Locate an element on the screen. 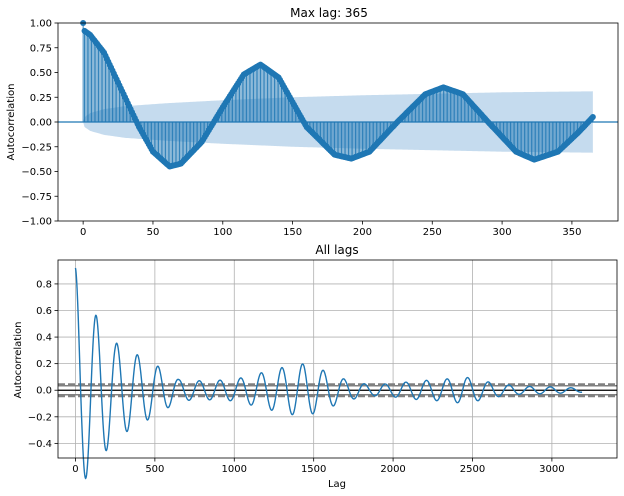 The height and width of the screenshot is (496, 624). x-axis-title: Lag is located at coordinates (337, 484).